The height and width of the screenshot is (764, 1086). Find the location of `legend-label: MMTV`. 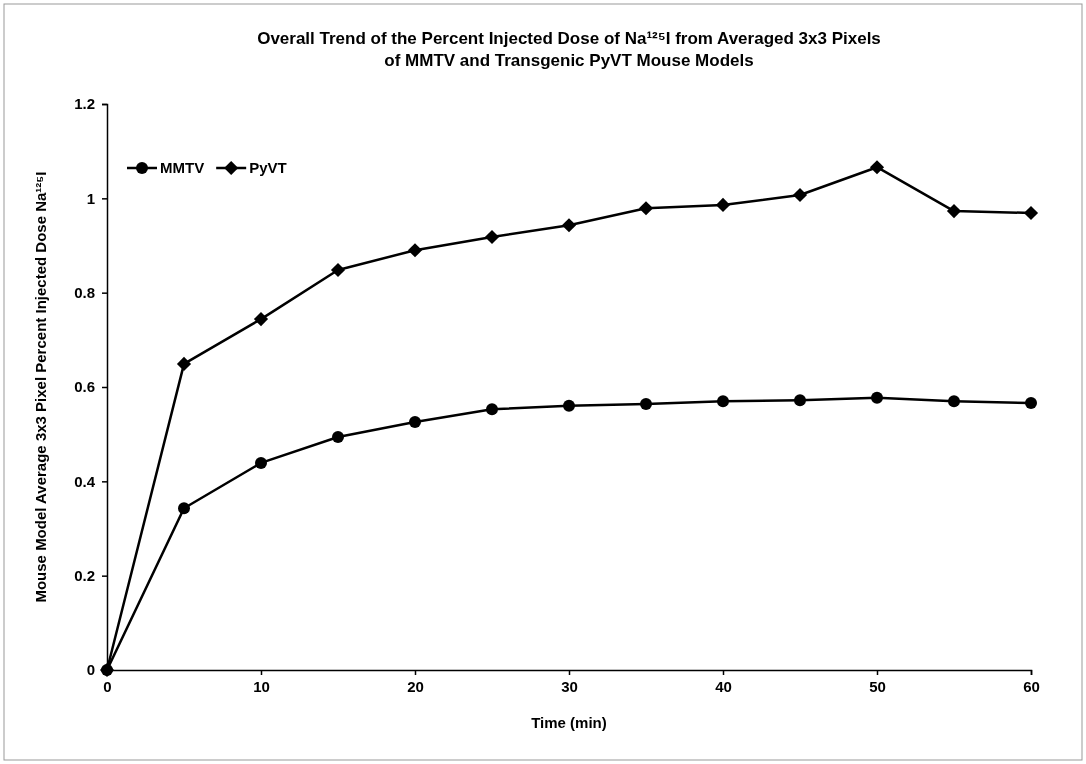

legend-label: MMTV is located at coordinates (182, 167).